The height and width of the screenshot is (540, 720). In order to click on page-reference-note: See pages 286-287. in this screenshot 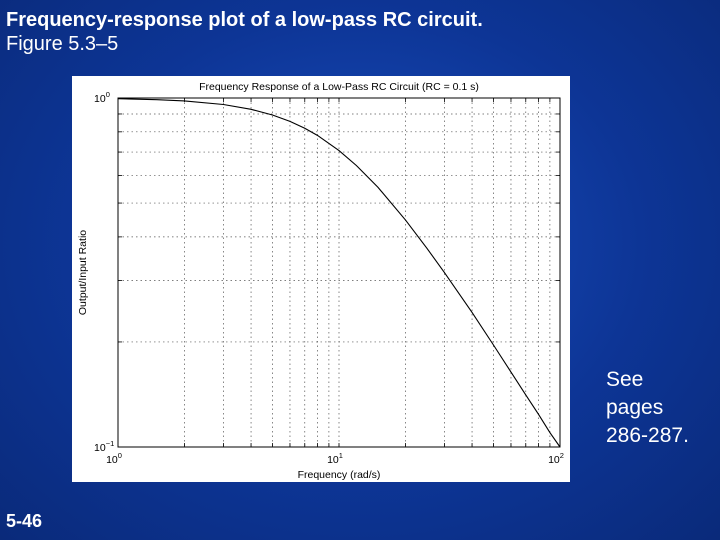, I will do `click(647, 408)`.